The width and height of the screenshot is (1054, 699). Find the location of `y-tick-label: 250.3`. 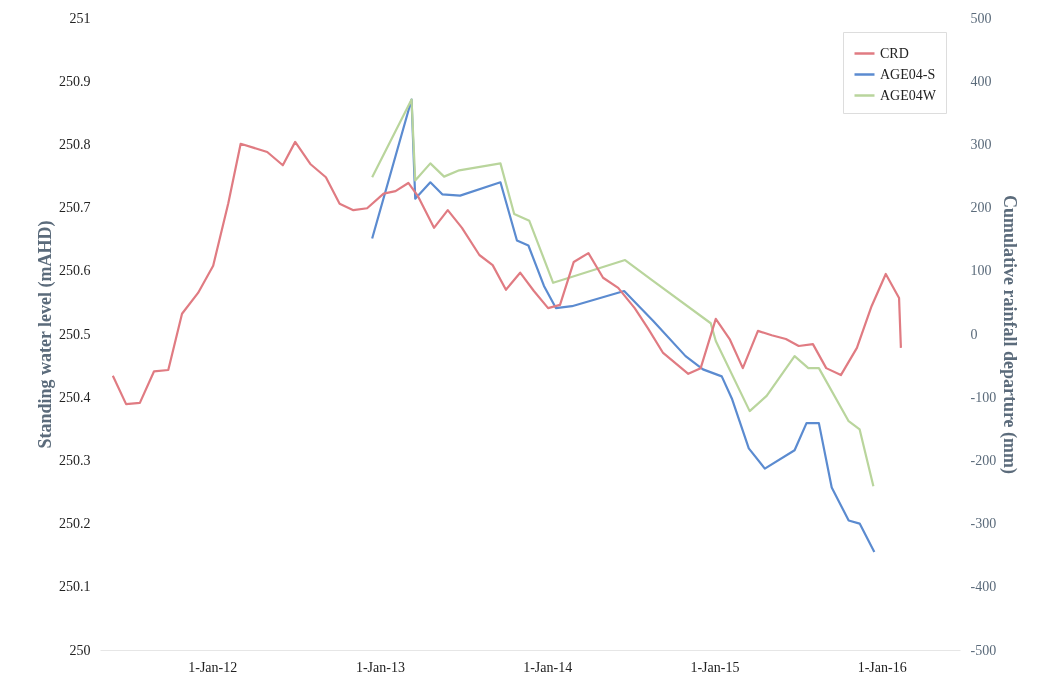

y-tick-label: 250.3 is located at coordinates (75, 460).